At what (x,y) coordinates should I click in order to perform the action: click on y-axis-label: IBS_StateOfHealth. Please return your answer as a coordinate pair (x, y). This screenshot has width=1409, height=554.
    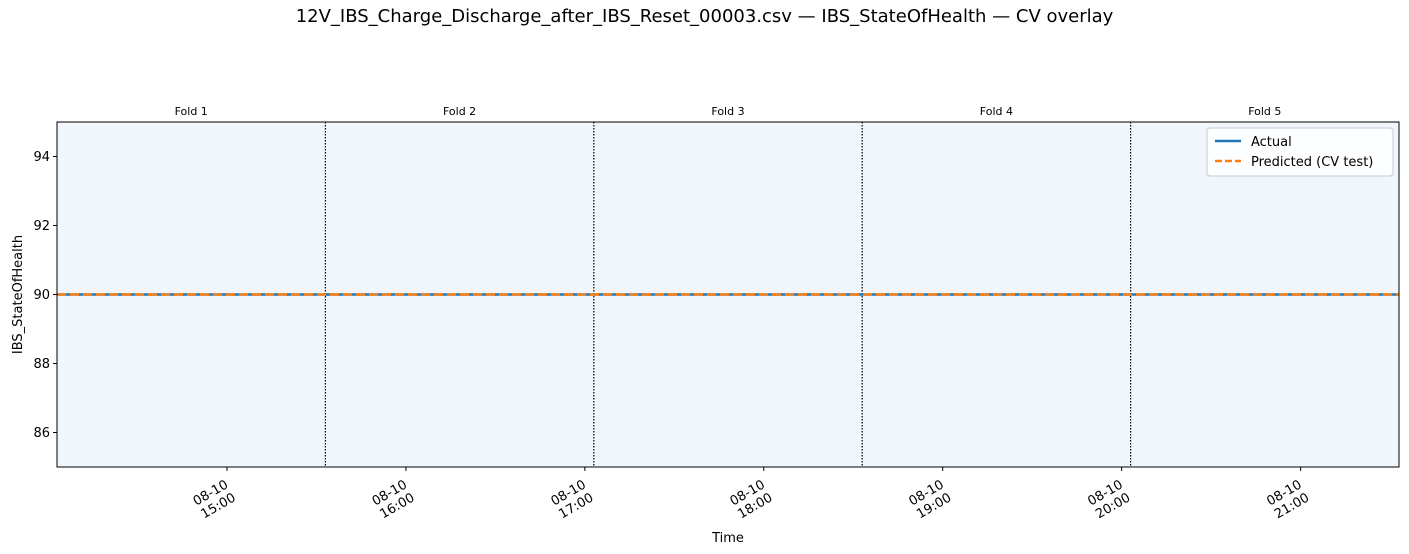
    Looking at the image, I should click on (18, 294).